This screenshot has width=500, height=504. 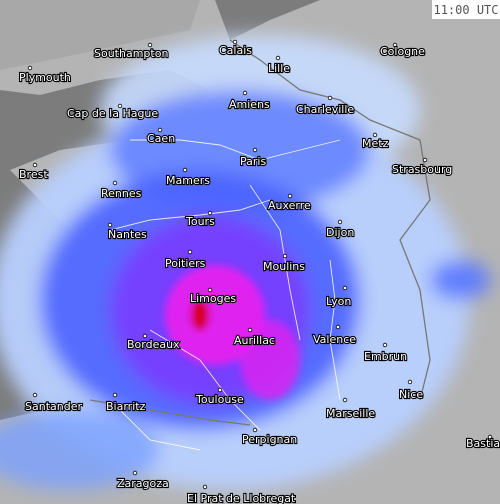 I want to click on timestamp-box, so click(x=466, y=9).